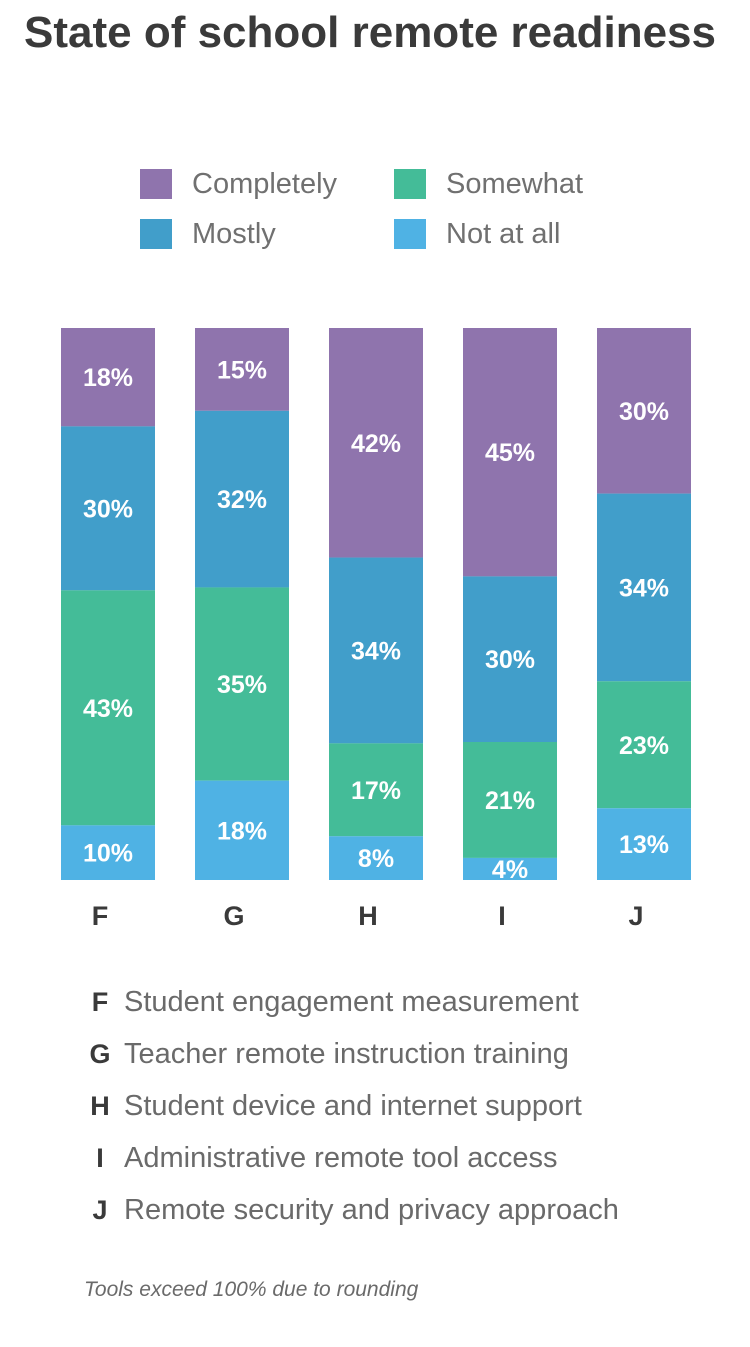 The width and height of the screenshot is (750, 1347). I want to click on legend-swatch-somewhat, so click(410, 184).